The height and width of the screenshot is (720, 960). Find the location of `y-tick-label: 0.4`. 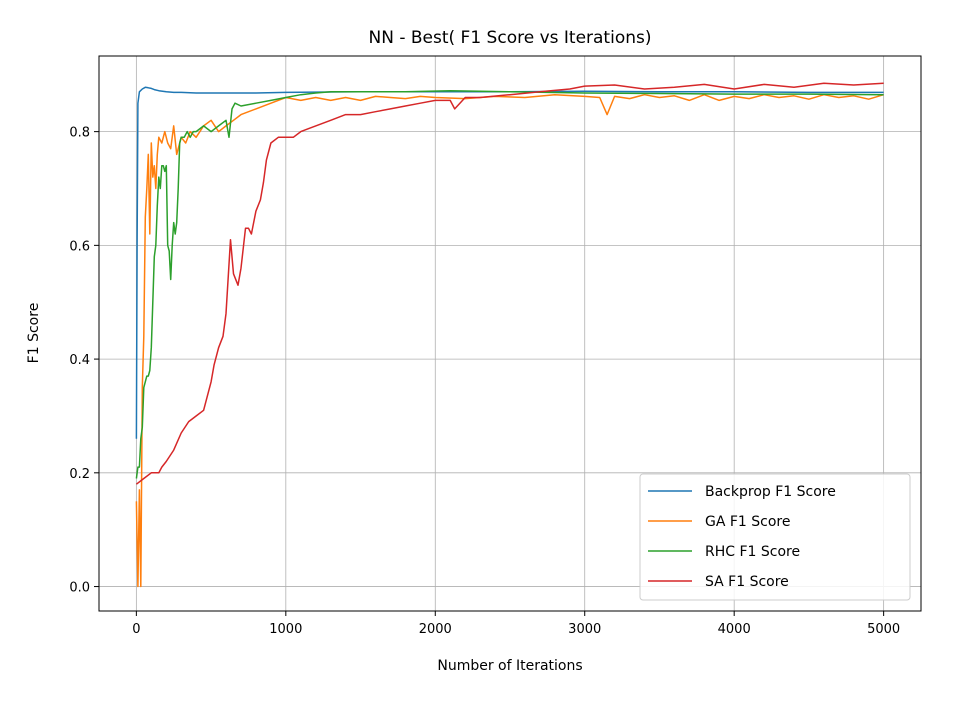

y-tick-label: 0.4 is located at coordinates (79, 360).